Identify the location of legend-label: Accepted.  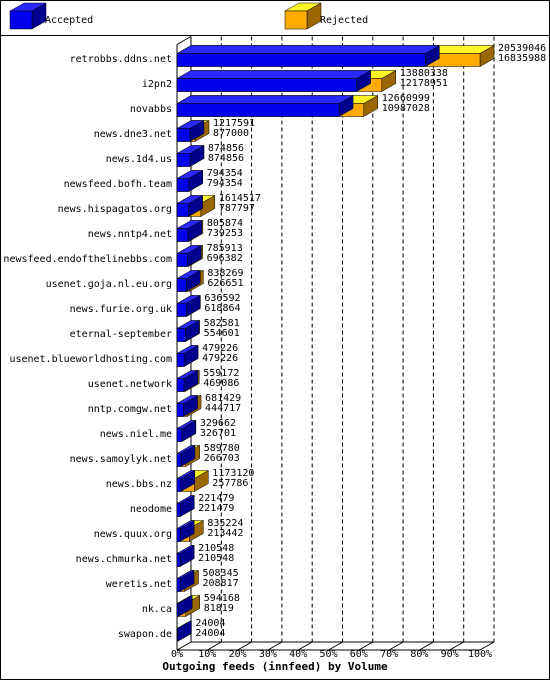
(69, 20).